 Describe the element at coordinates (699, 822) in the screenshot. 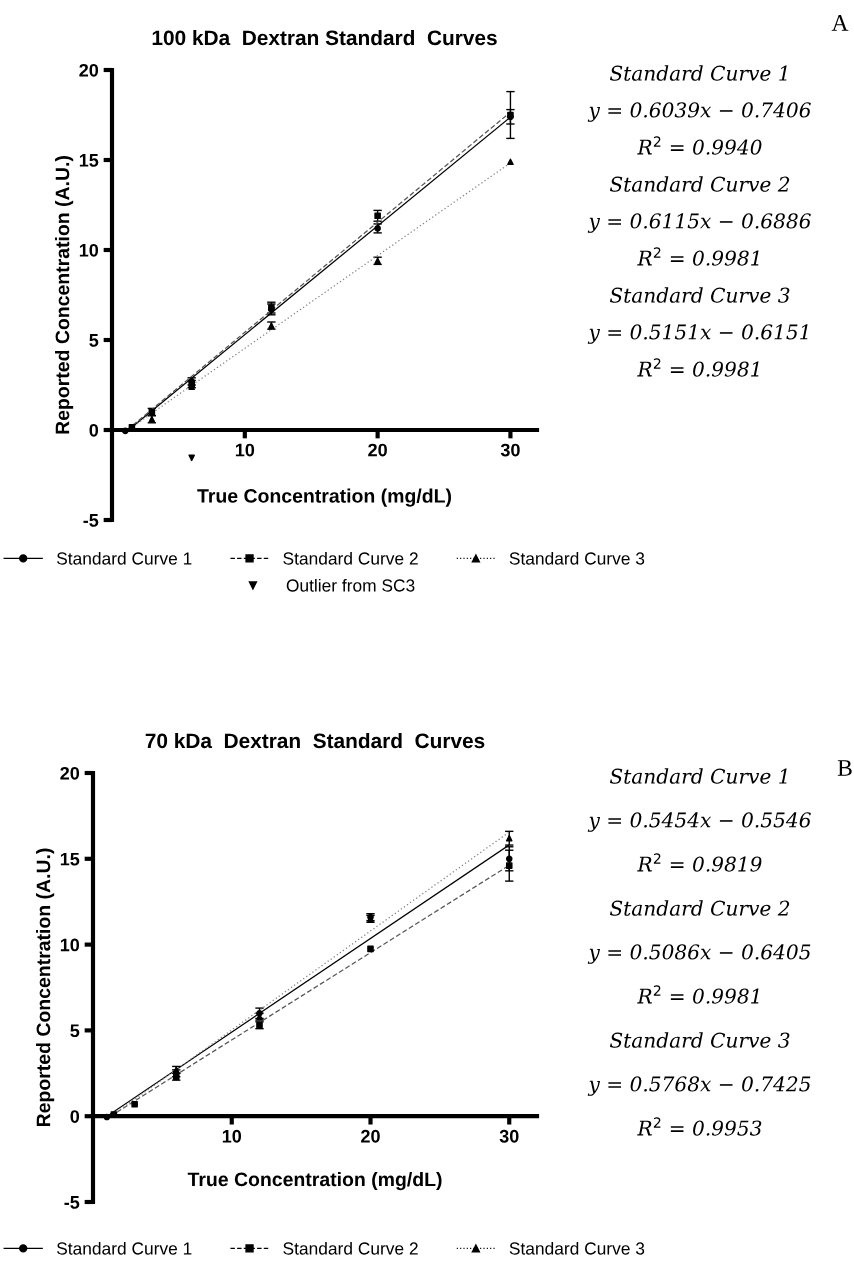

I see `text: y = 0.5454x − 0.5546` at that location.